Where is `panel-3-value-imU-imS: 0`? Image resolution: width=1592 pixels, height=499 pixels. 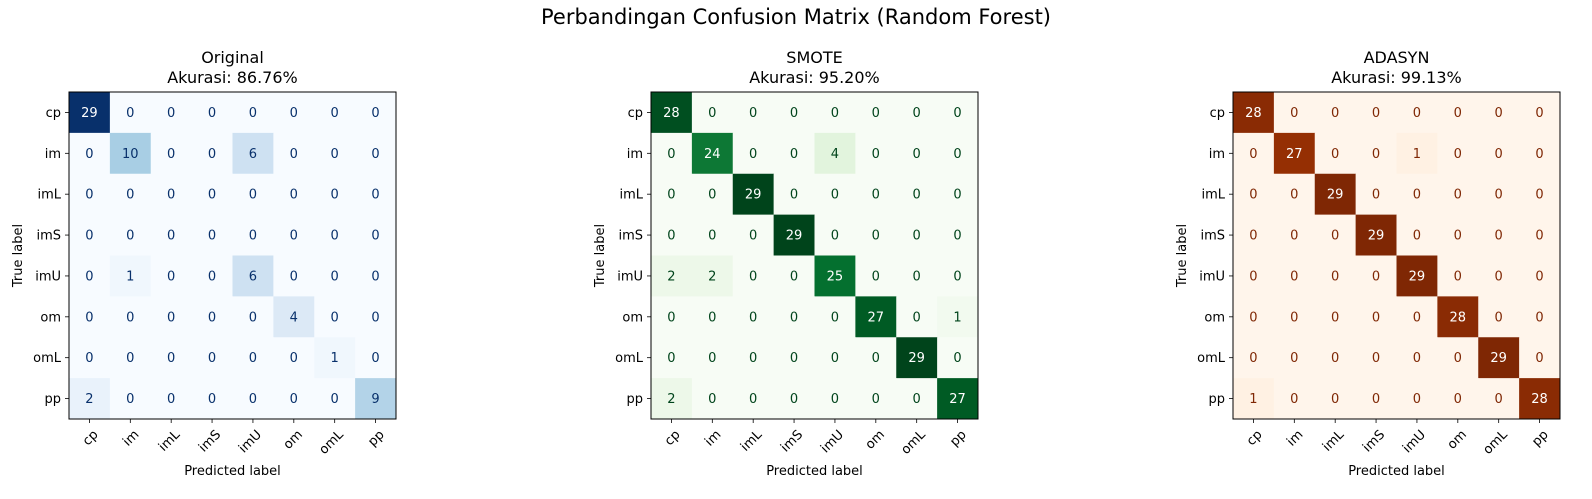 panel-3-value-imU-imS: 0 is located at coordinates (1376, 276).